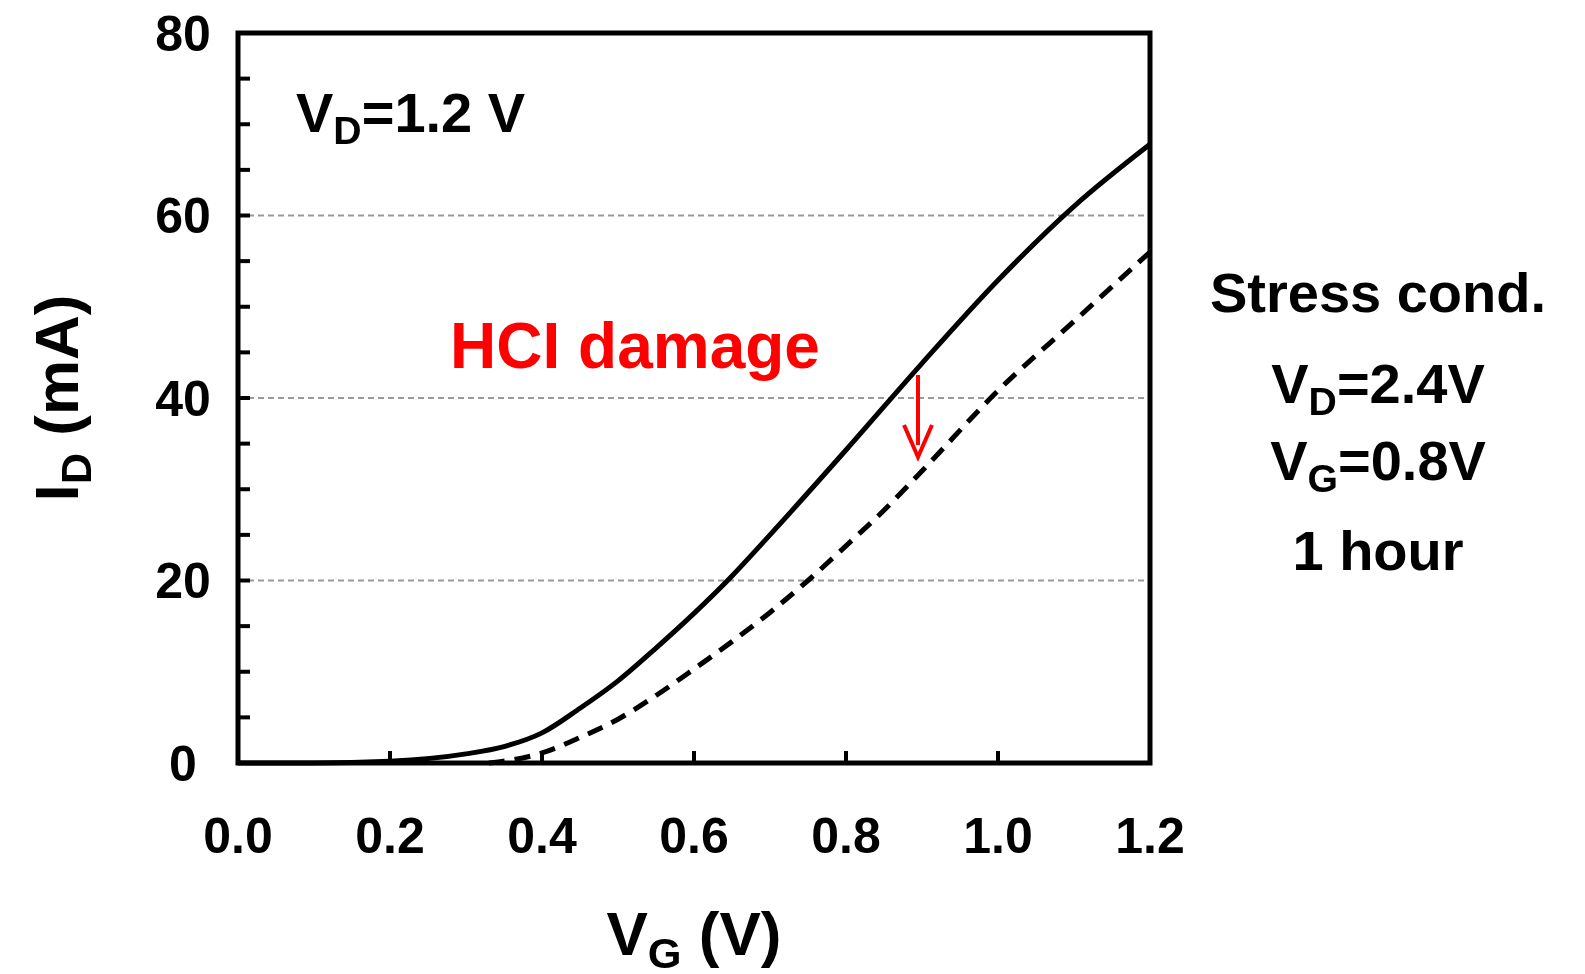 The height and width of the screenshot is (974, 1585). Describe the element at coordinates (238, 836) in the screenshot. I see `x-tick-label: 0.0` at that location.